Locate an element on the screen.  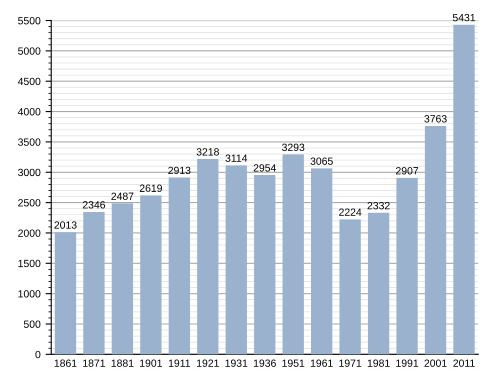
data-label: 2013 is located at coordinates (65, 225).